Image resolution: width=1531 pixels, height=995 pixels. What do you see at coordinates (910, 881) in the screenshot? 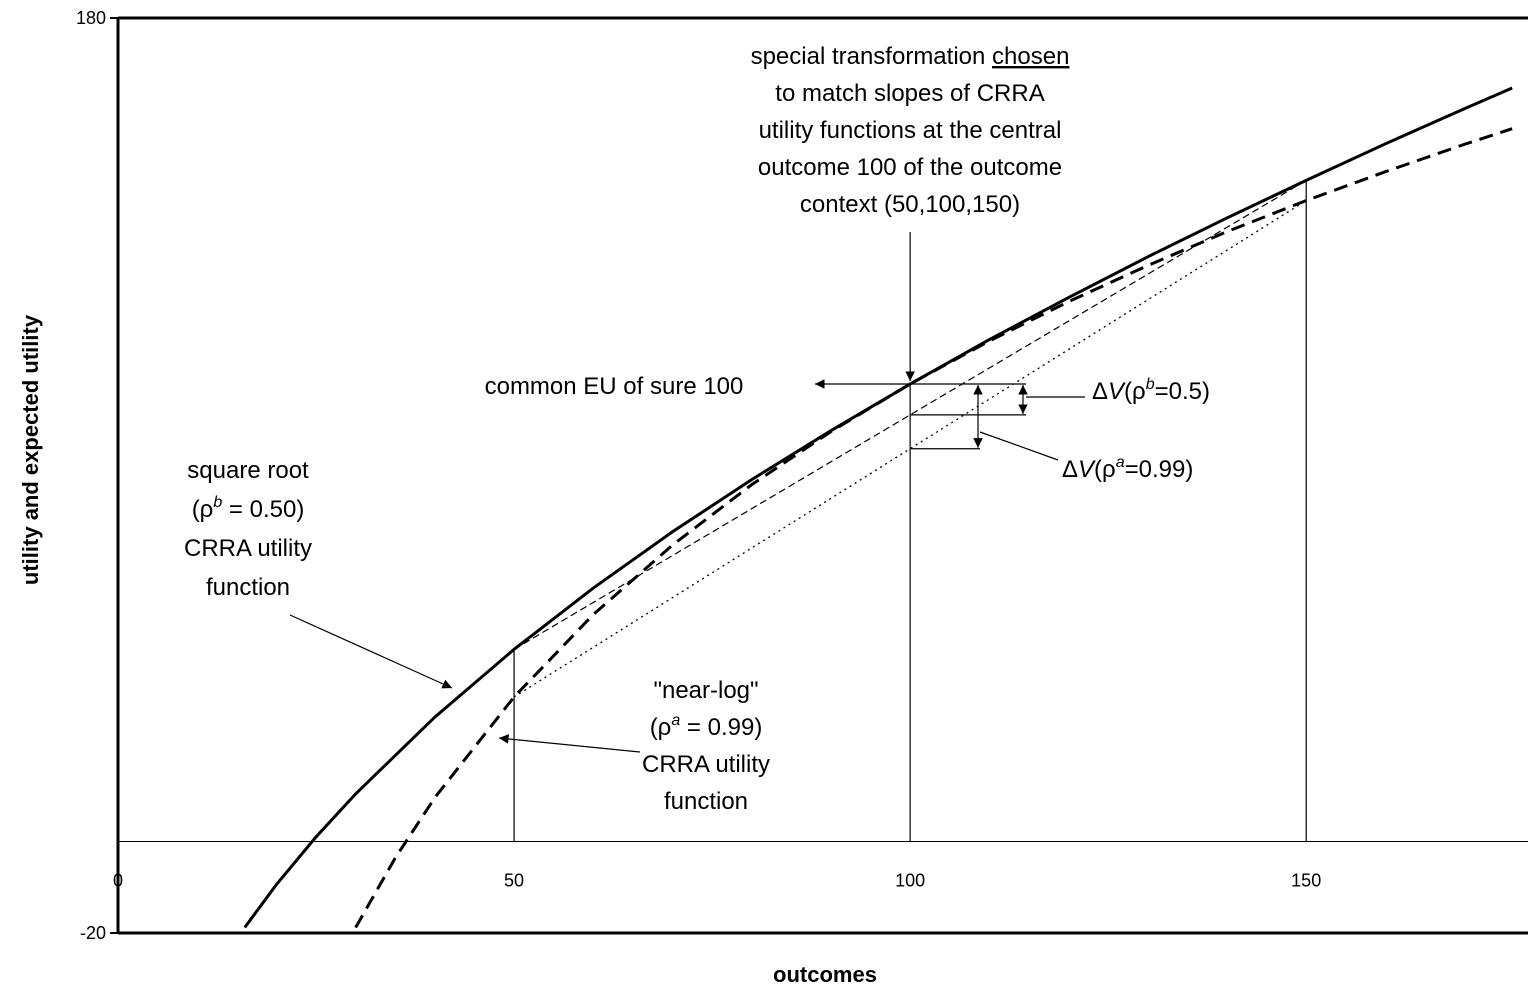
I see `x-tick-label: 100` at bounding box center [910, 881].